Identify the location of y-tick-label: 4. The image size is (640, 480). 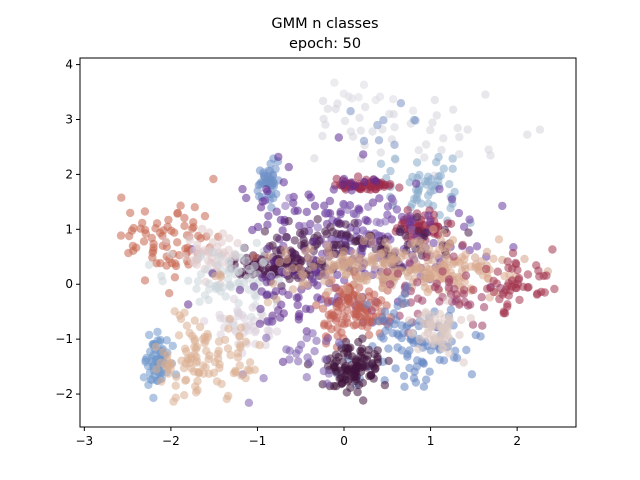
(69, 65).